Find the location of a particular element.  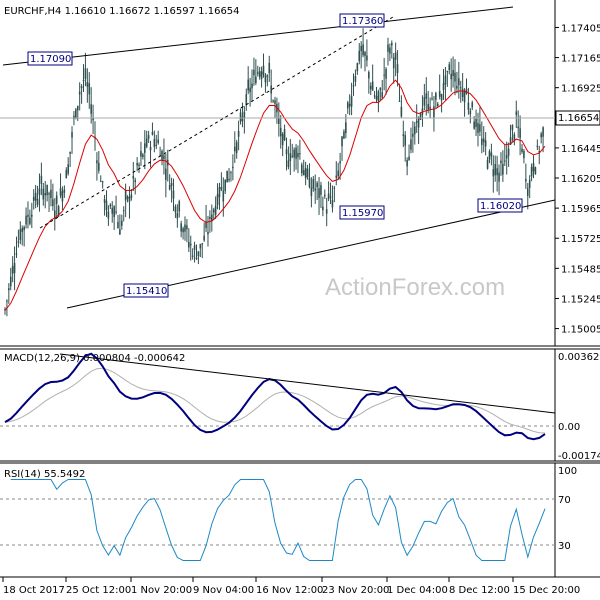

time-tick-label: 15 Dec 20:00 is located at coordinates (546, 590).